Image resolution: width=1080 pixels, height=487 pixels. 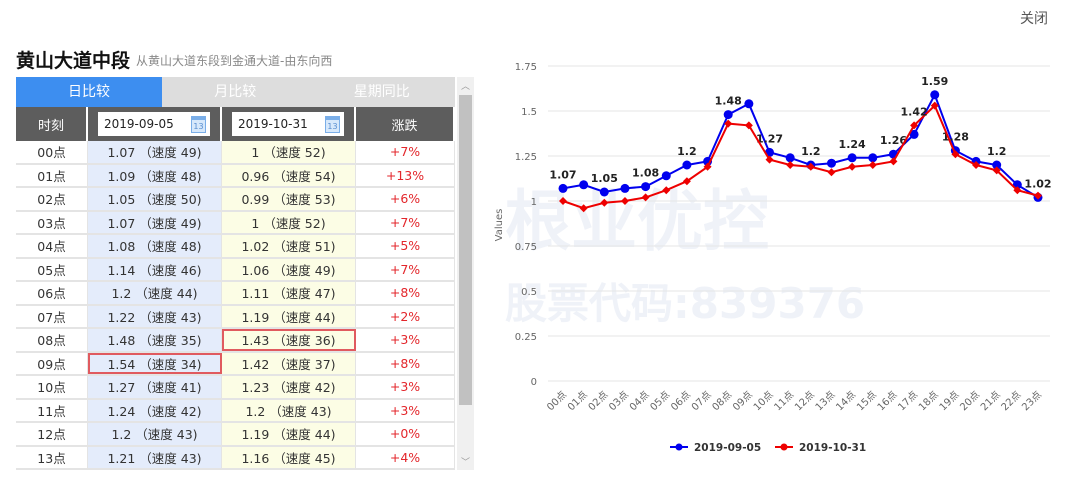 I want to click on time-cell: 10点, so click(x=52, y=387).